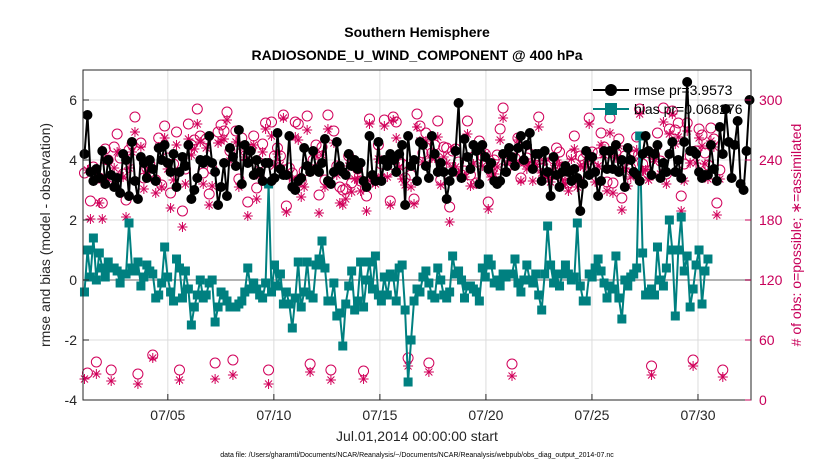 The image size is (830, 470). I want to click on chart-title-line1: Southern Hemisphere, so click(417, 32).